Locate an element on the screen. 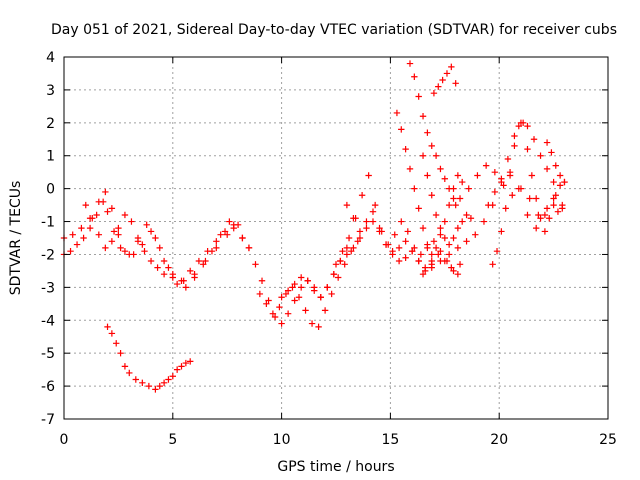 The height and width of the screenshot is (480, 640). x-axis-label: GPS time / hours is located at coordinates (335, 467).